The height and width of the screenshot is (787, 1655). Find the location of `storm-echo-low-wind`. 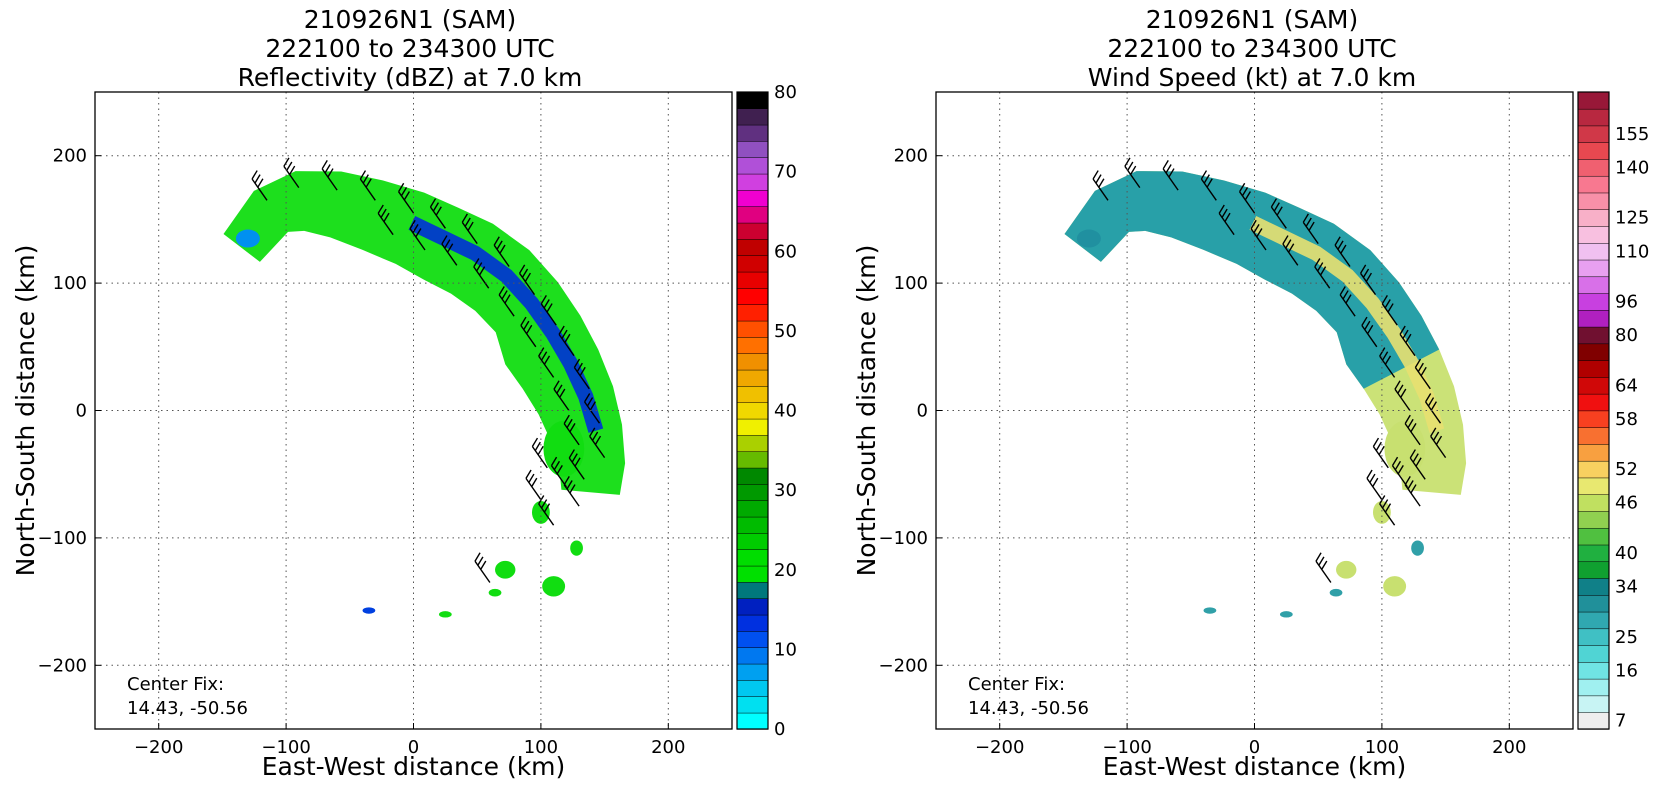

storm-echo-low-wind is located at coordinates (1252, 280).